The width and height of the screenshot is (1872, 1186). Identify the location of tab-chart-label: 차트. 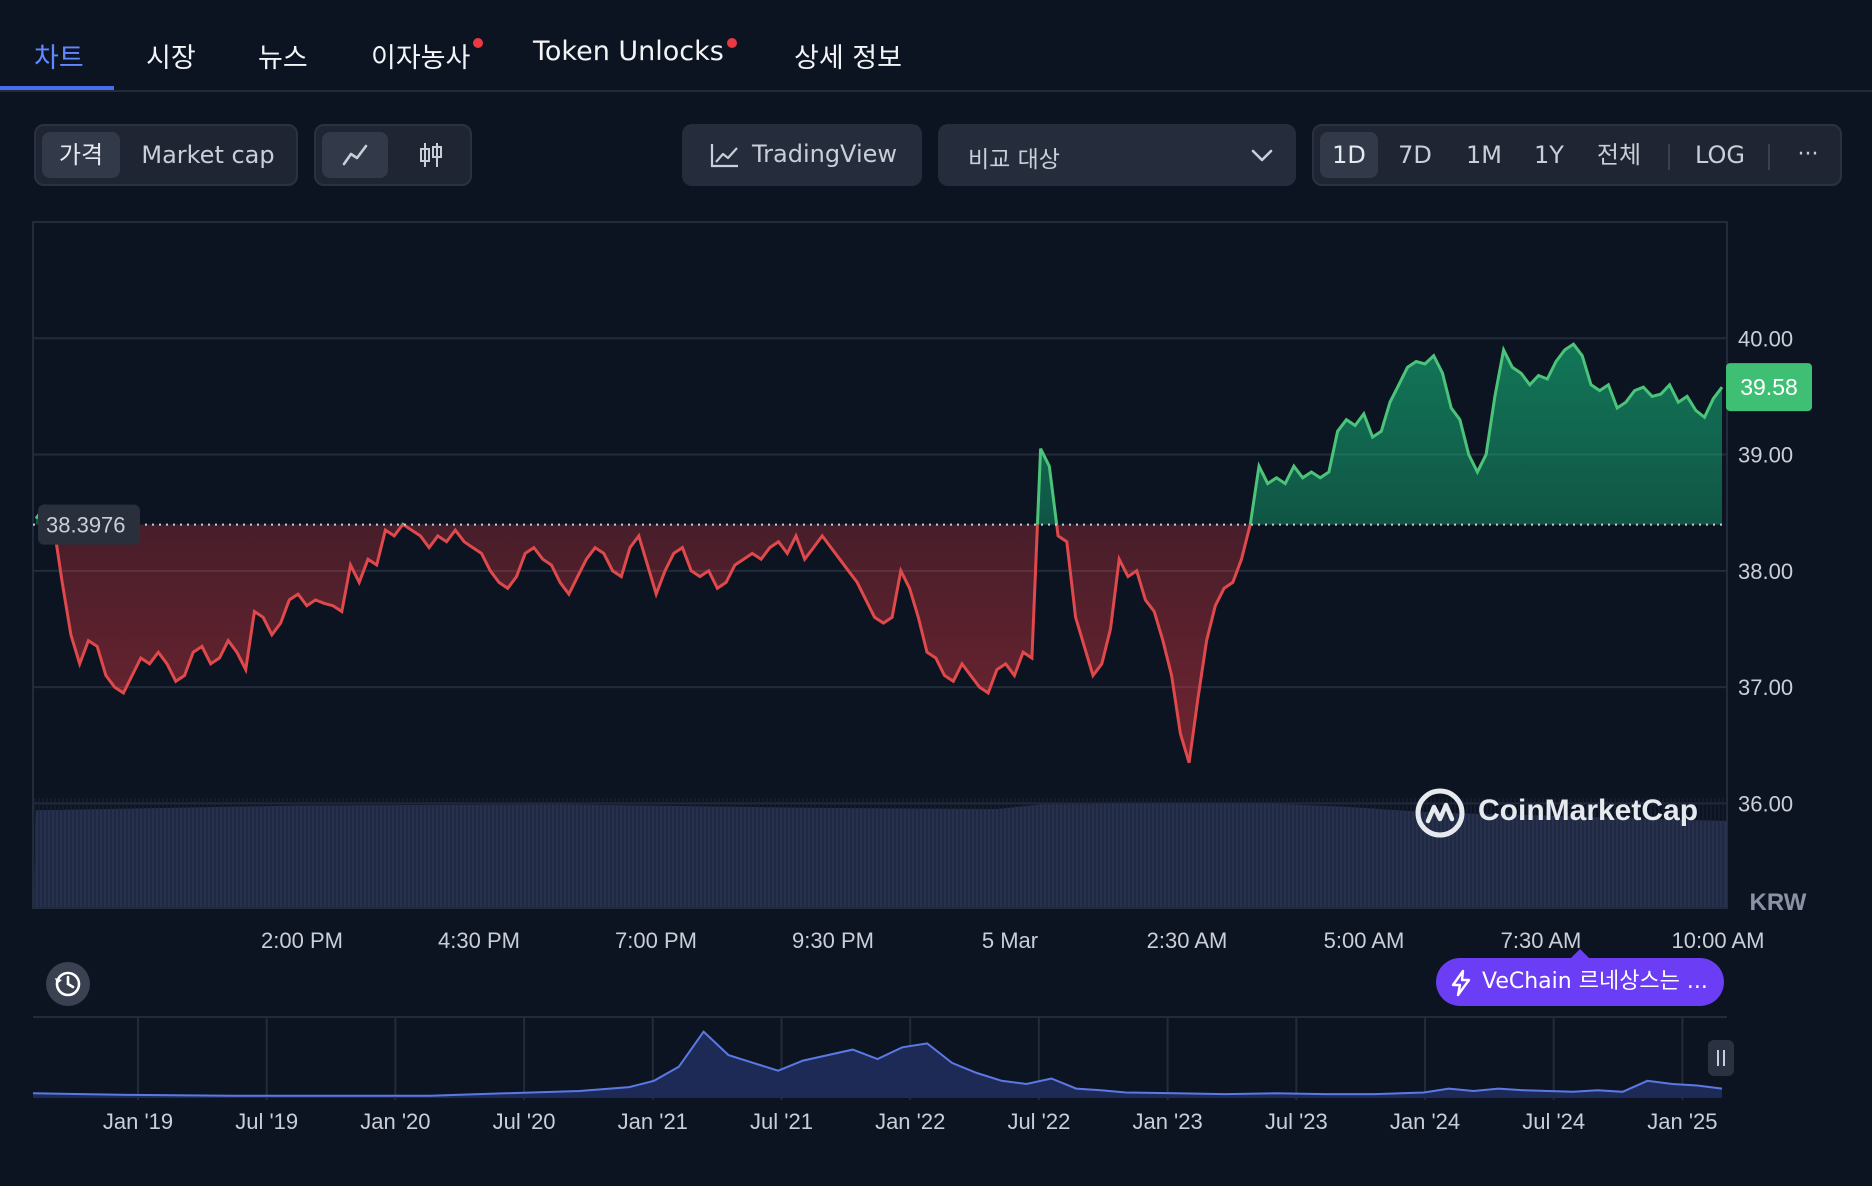
(59, 58).